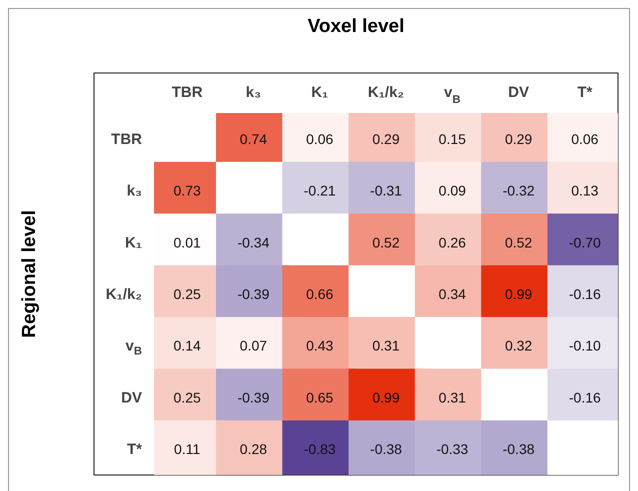 The image size is (638, 491). Describe the element at coordinates (452, 449) in the screenshot. I see `data-label: -0.33` at that location.